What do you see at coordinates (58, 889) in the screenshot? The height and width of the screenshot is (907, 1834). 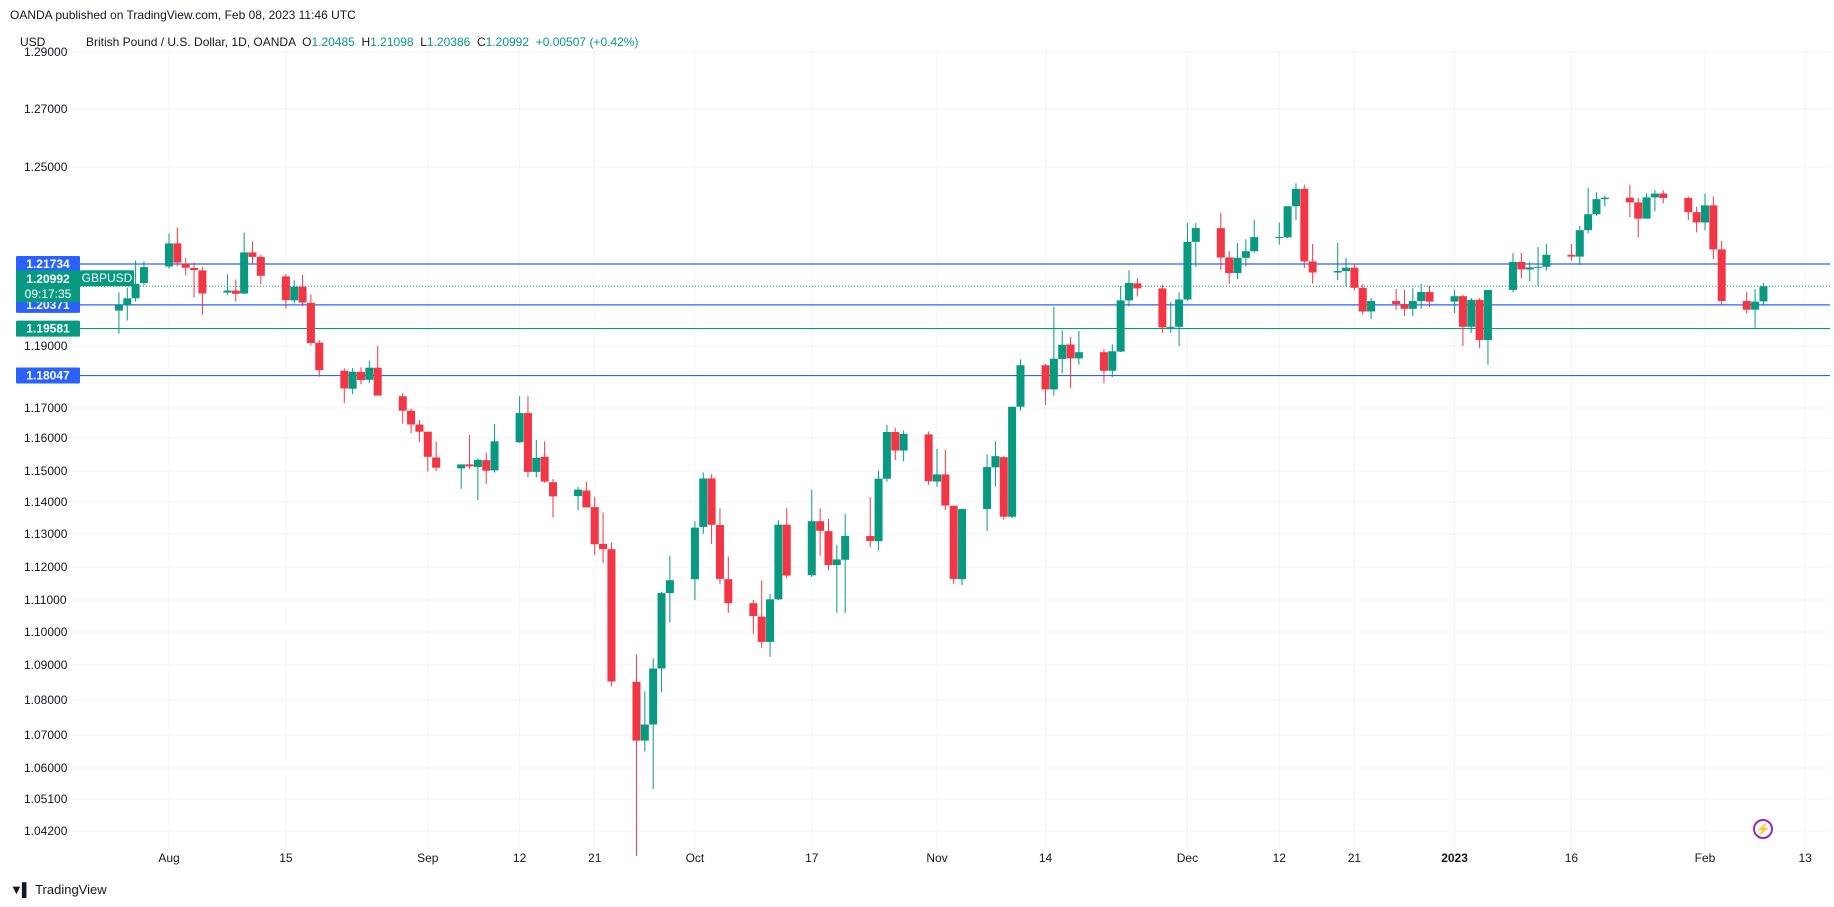 I see `tradingview-footer: ▼▌ TradingView` at bounding box center [58, 889].